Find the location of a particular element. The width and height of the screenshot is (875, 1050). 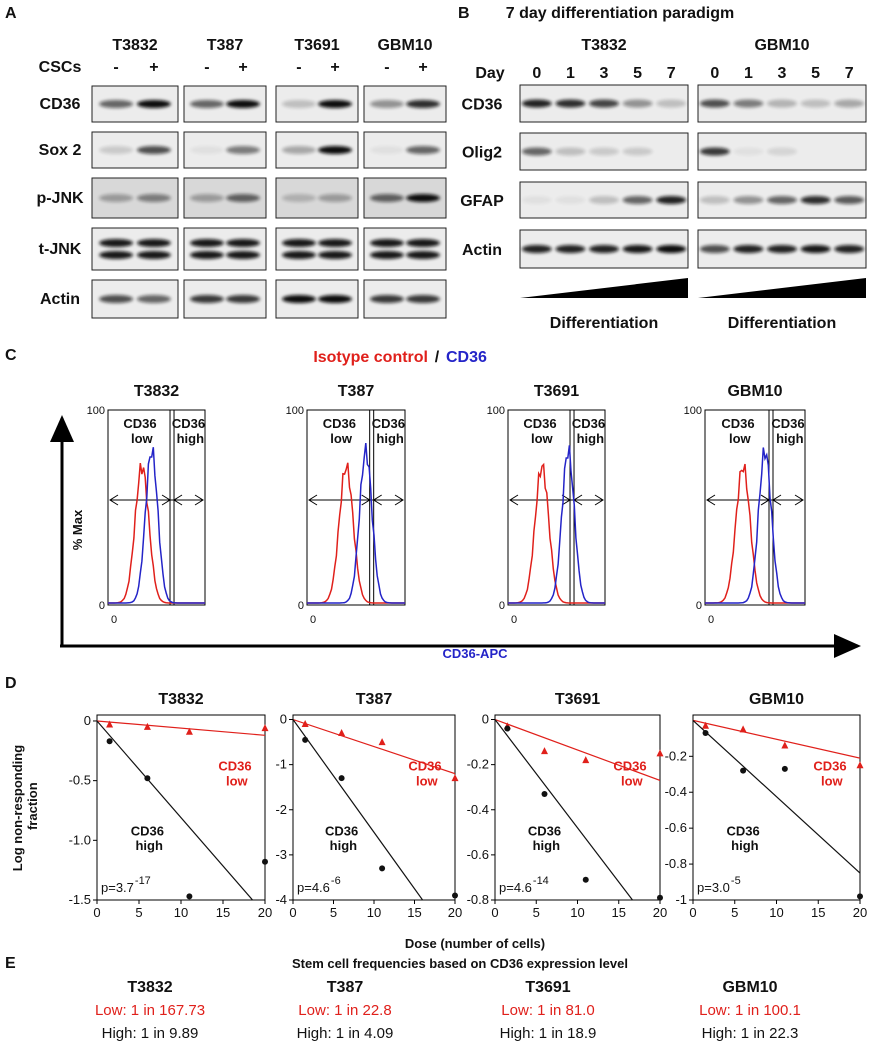

y-tick-label: -0.4 is located at coordinates (676, 791).